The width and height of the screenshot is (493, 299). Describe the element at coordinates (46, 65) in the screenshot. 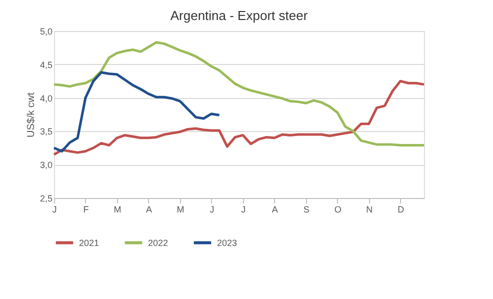

I see `y-tick-label: 4,5` at that location.